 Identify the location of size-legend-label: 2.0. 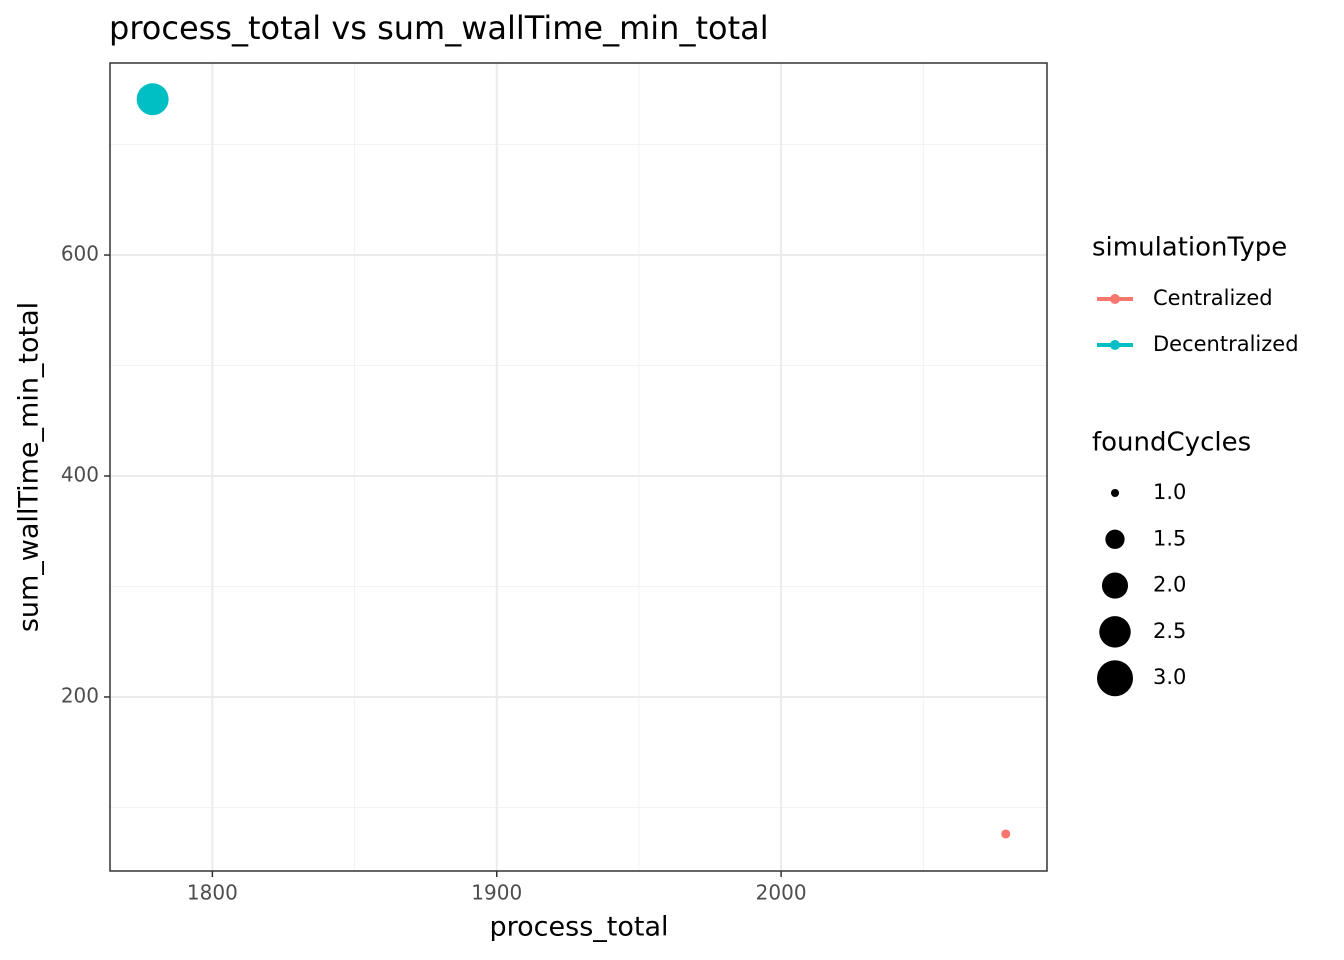
(1169, 585).